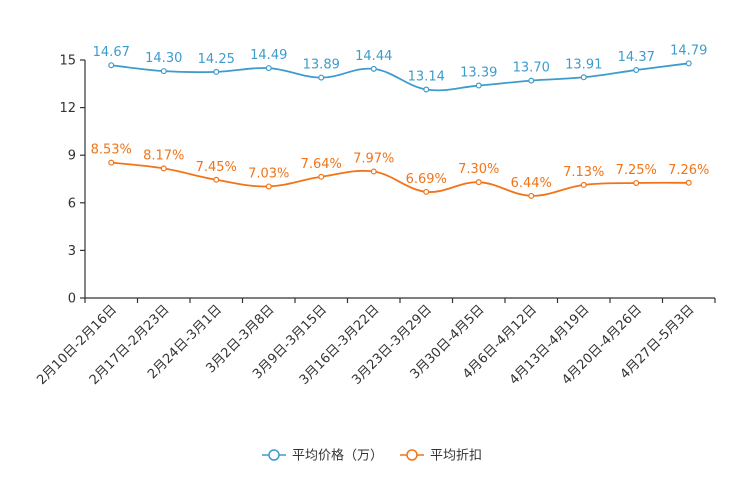 The image size is (744, 496). What do you see at coordinates (268, 55) in the screenshot?
I see `series-1-data-label: 14.49` at bounding box center [268, 55].